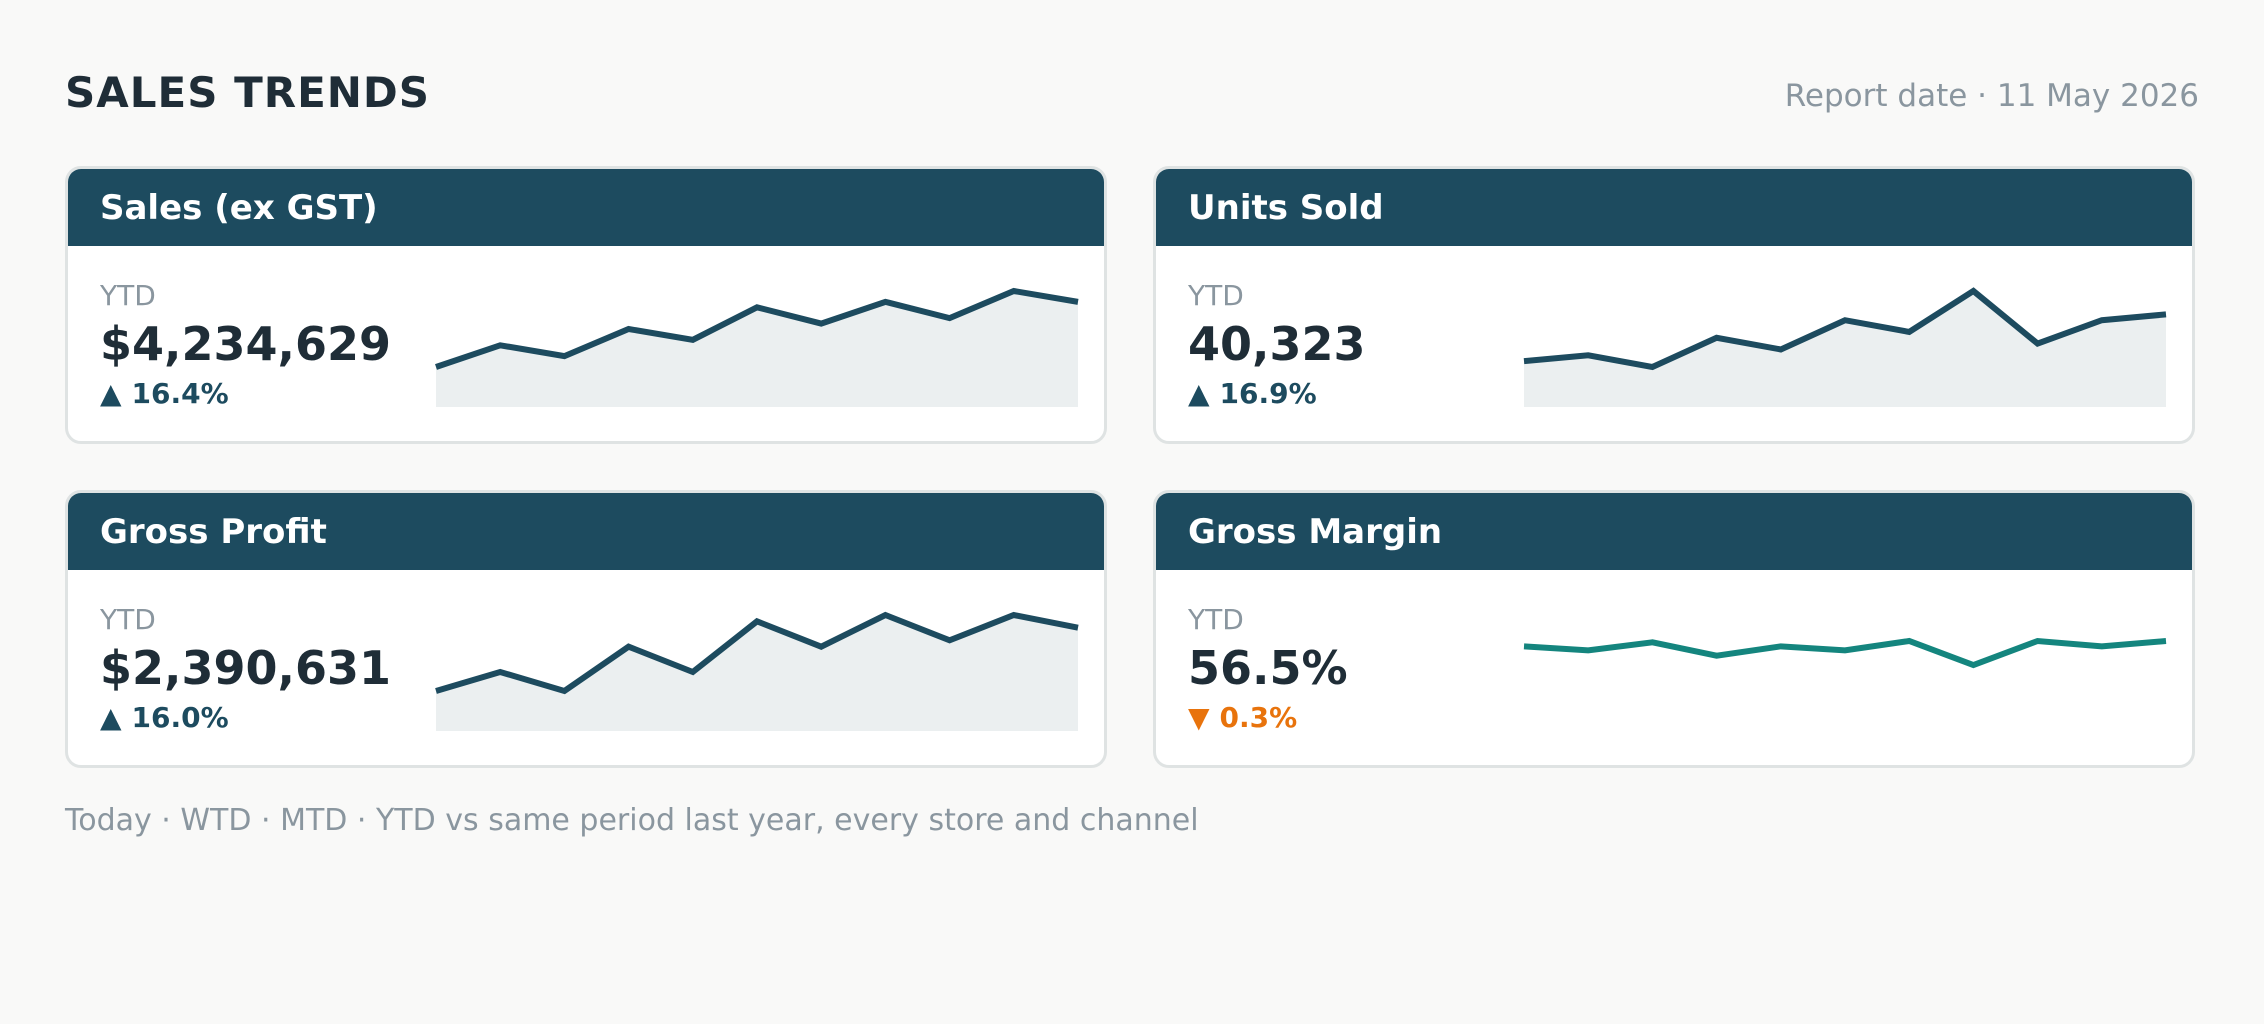 The image size is (2264, 1024). What do you see at coordinates (1258, 717) in the screenshot?
I see `change-value: 0.3%` at bounding box center [1258, 717].